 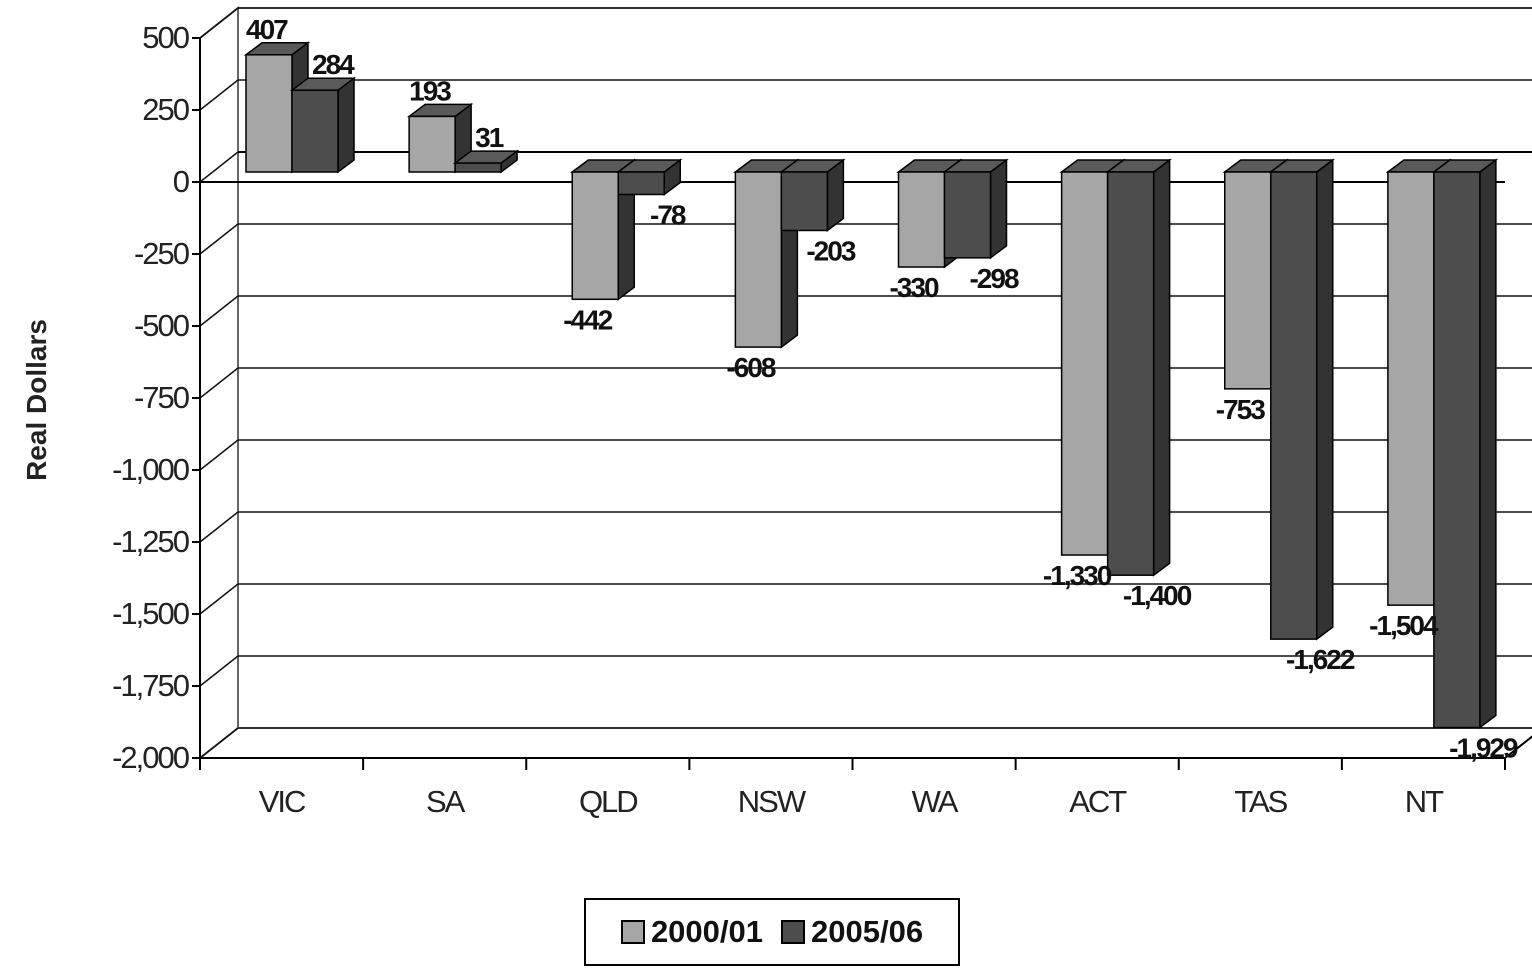 I want to click on data-label-nsw-2005-06: -203, so click(x=830, y=250).